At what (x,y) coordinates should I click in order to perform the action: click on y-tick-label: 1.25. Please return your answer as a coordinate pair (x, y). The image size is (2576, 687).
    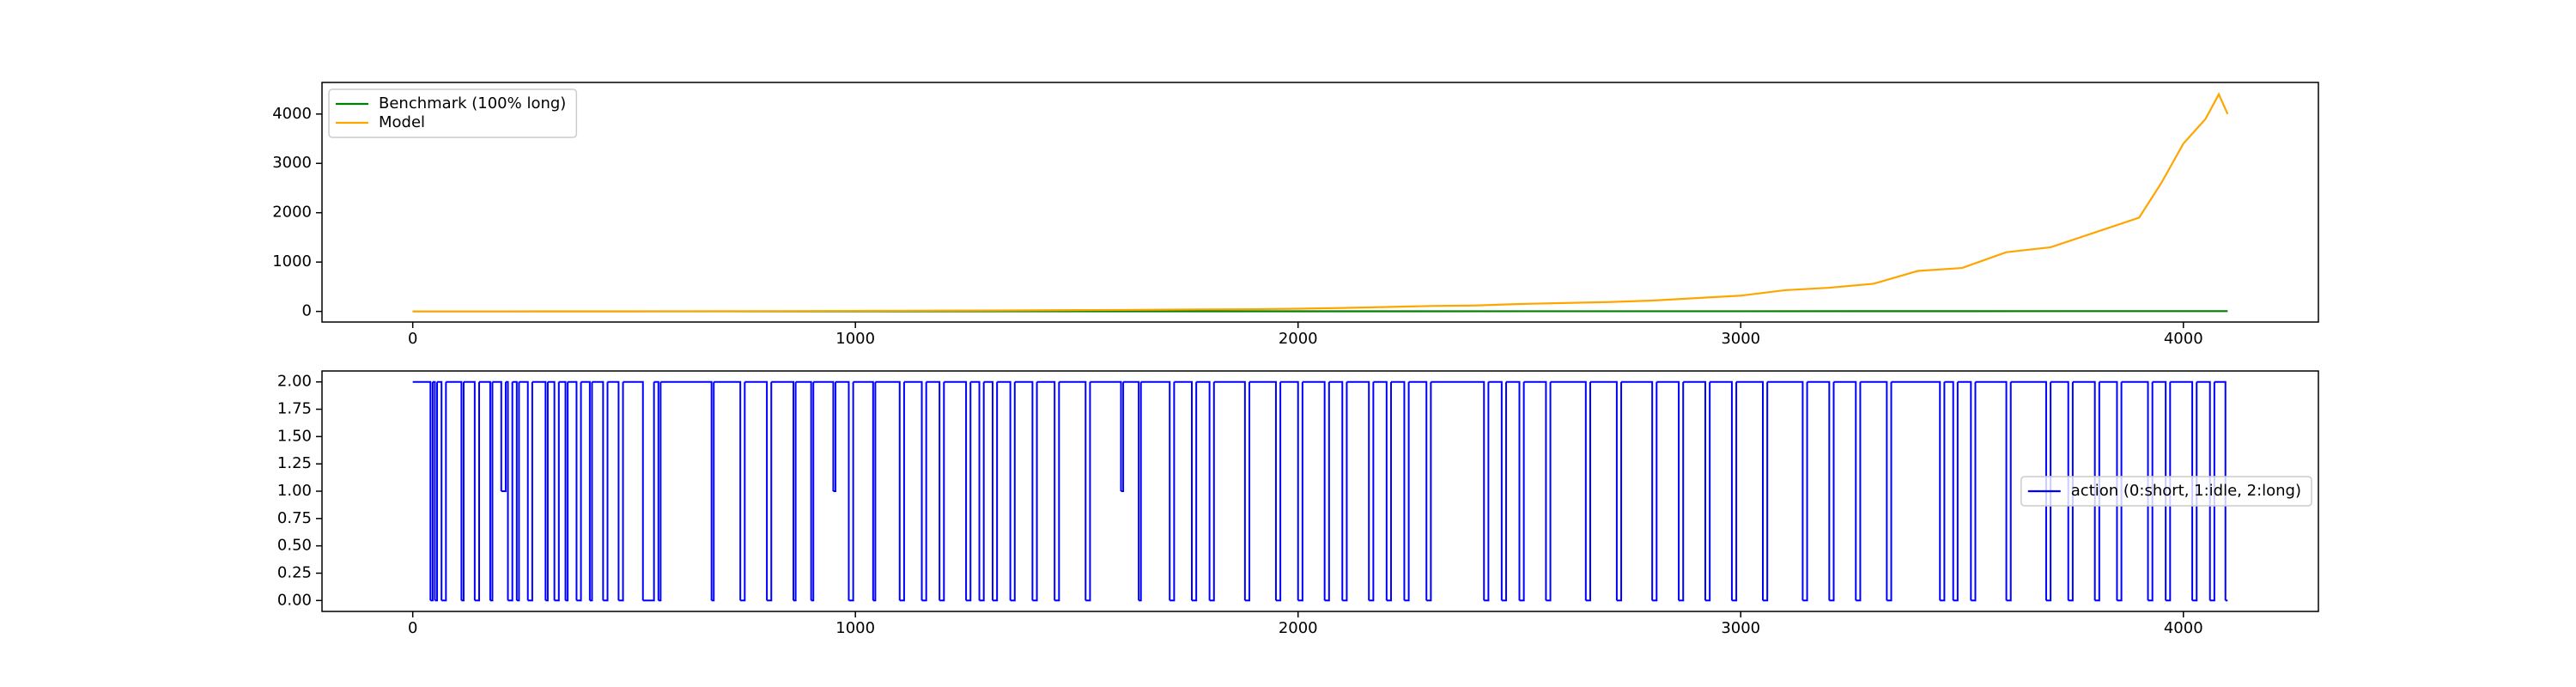
    Looking at the image, I should click on (294, 463).